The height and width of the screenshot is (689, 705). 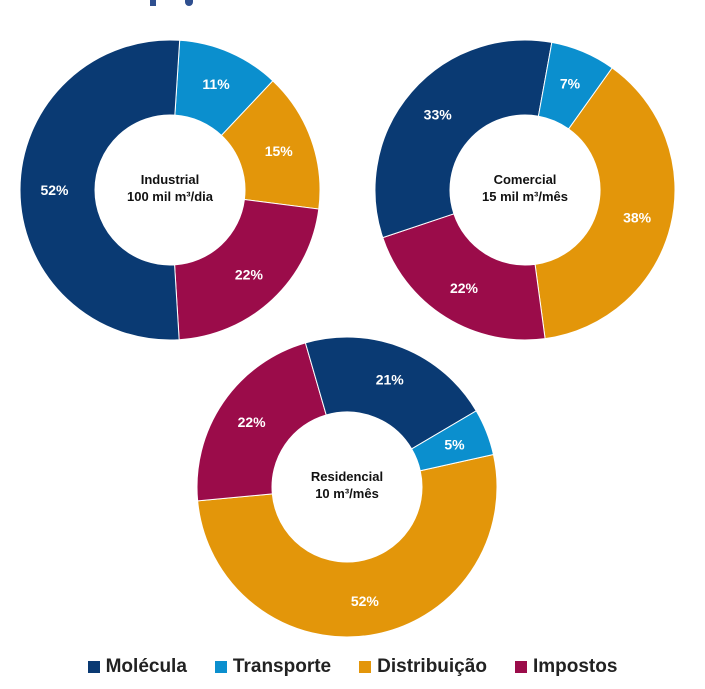 What do you see at coordinates (170, 179) in the screenshot?
I see `donut-center-label: Industrial` at bounding box center [170, 179].